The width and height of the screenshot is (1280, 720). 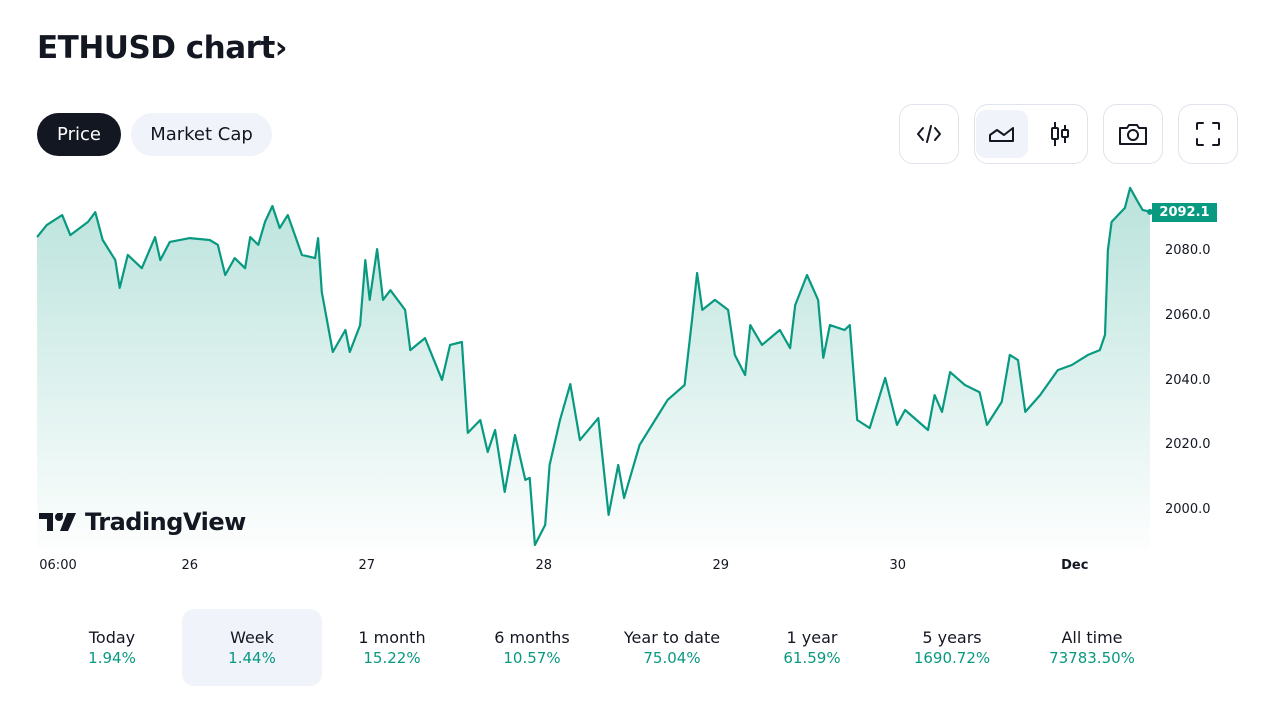 What do you see at coordinates (672, 637) in the screenshot?
I see `period-label: Year to date` at bounding box center [672, 637].